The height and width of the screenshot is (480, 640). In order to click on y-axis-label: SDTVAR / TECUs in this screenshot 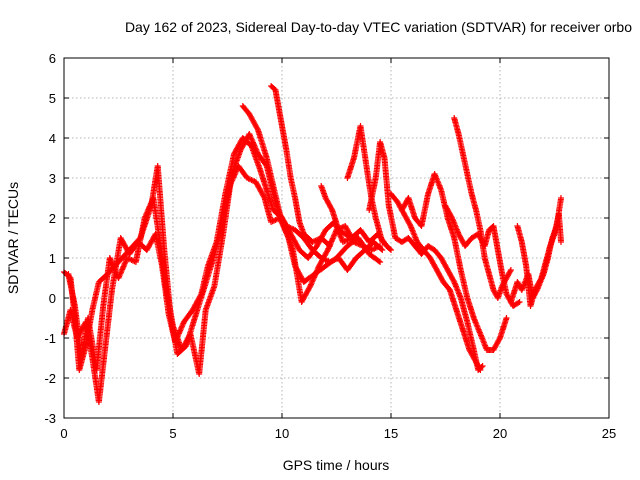, I will do `click(13, 238)`.